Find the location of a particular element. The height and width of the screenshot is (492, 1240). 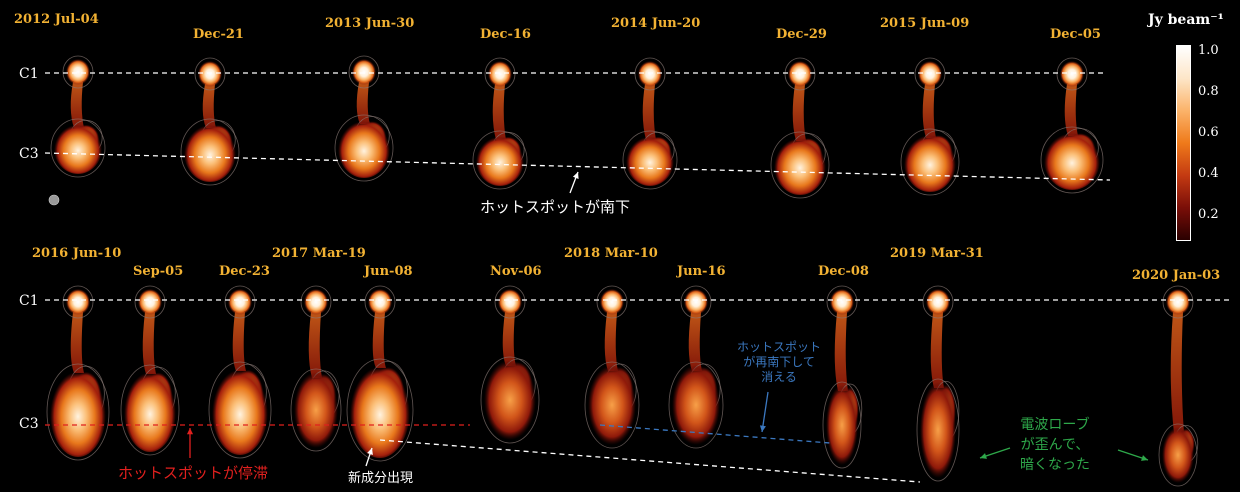

epoch-label: Dec-16 is located at coordinates (505, 34).